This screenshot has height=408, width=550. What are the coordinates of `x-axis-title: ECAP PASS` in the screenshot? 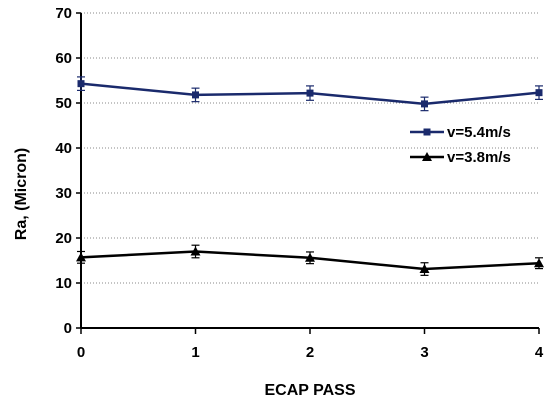 It's located at (310, 390).